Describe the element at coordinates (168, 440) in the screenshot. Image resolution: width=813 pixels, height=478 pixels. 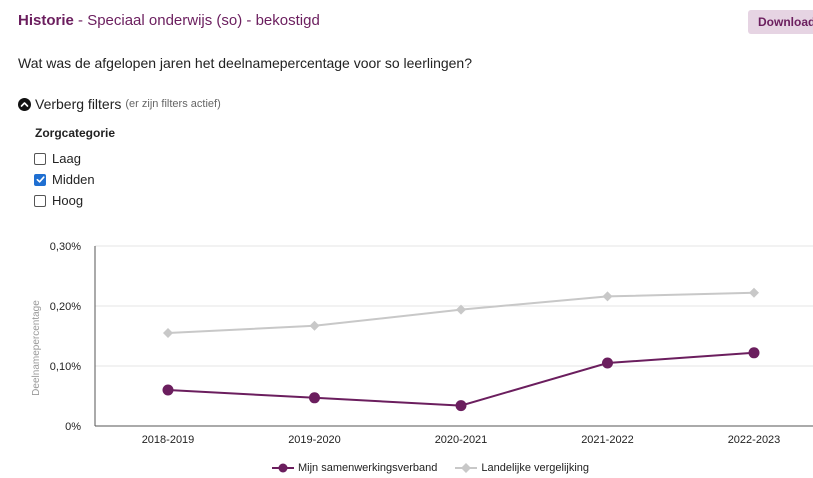
I see `x-tick-label: 2018-2019` at that location.